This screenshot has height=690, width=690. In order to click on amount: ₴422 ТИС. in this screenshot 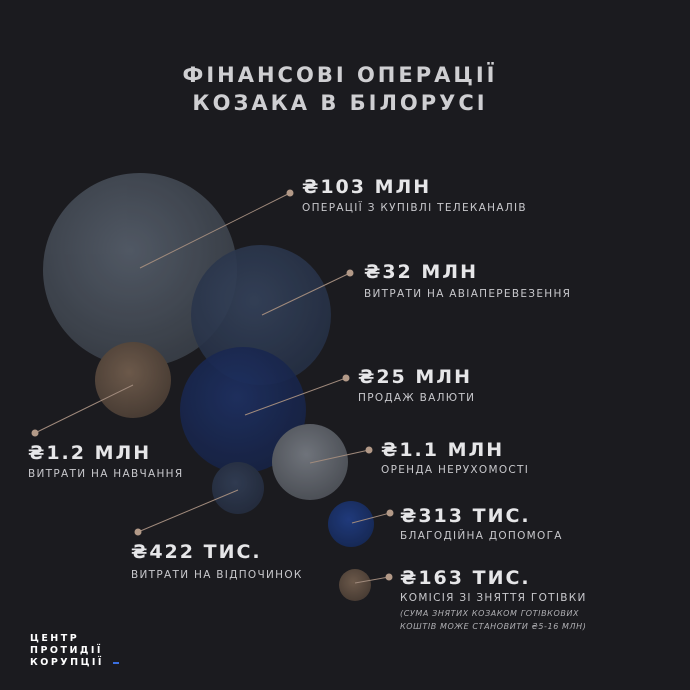, I will do `click(196, 552)`.